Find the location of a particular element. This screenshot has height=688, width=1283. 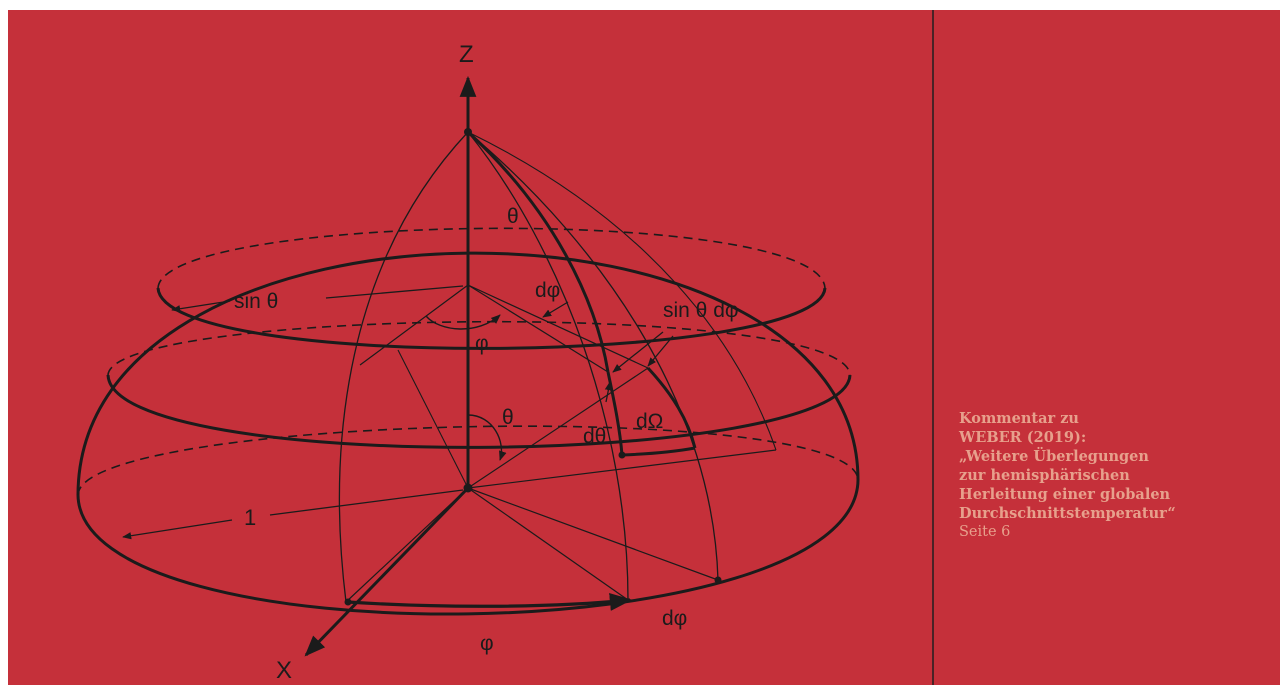

caption-line: Kommentar zu is located at coordinates (1019, 418).